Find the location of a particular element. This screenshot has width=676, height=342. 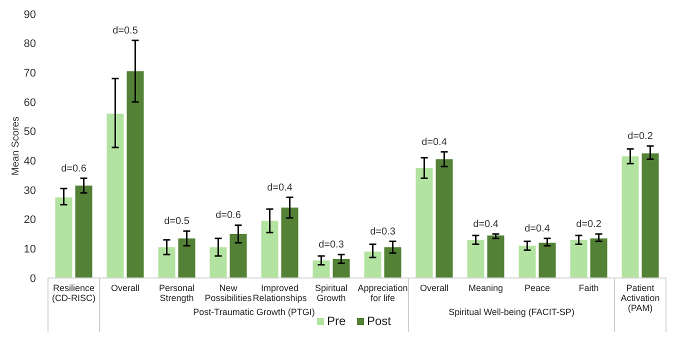

y-tick-label: 30 is located at coordinates (30, 190).